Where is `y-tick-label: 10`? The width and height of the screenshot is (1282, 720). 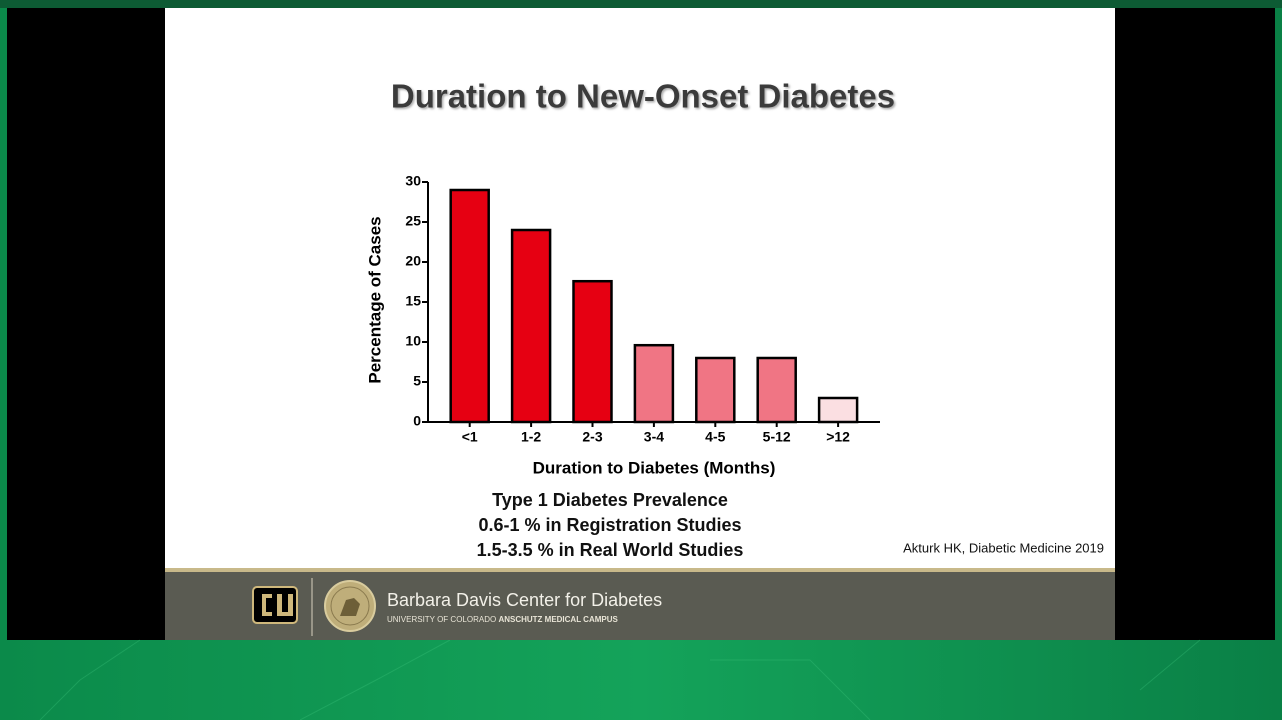 y-tick-label: 10 is located at coordinates (413, 341).